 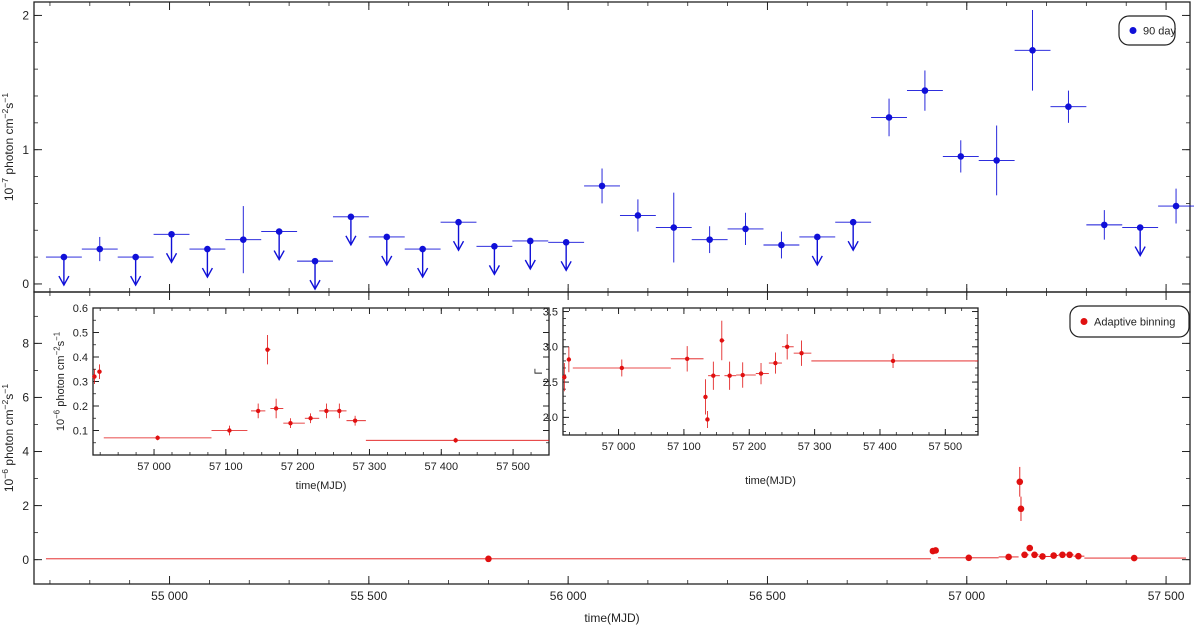 I want to click on ylabel-exponent: −6, so click(x=5, y=474).